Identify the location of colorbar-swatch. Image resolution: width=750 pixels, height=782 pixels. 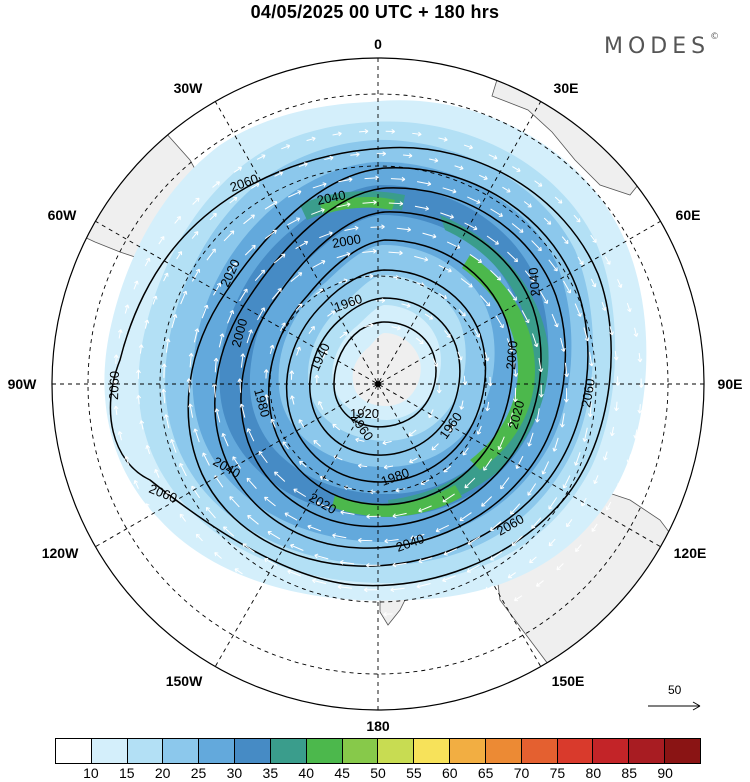
(109, 751).